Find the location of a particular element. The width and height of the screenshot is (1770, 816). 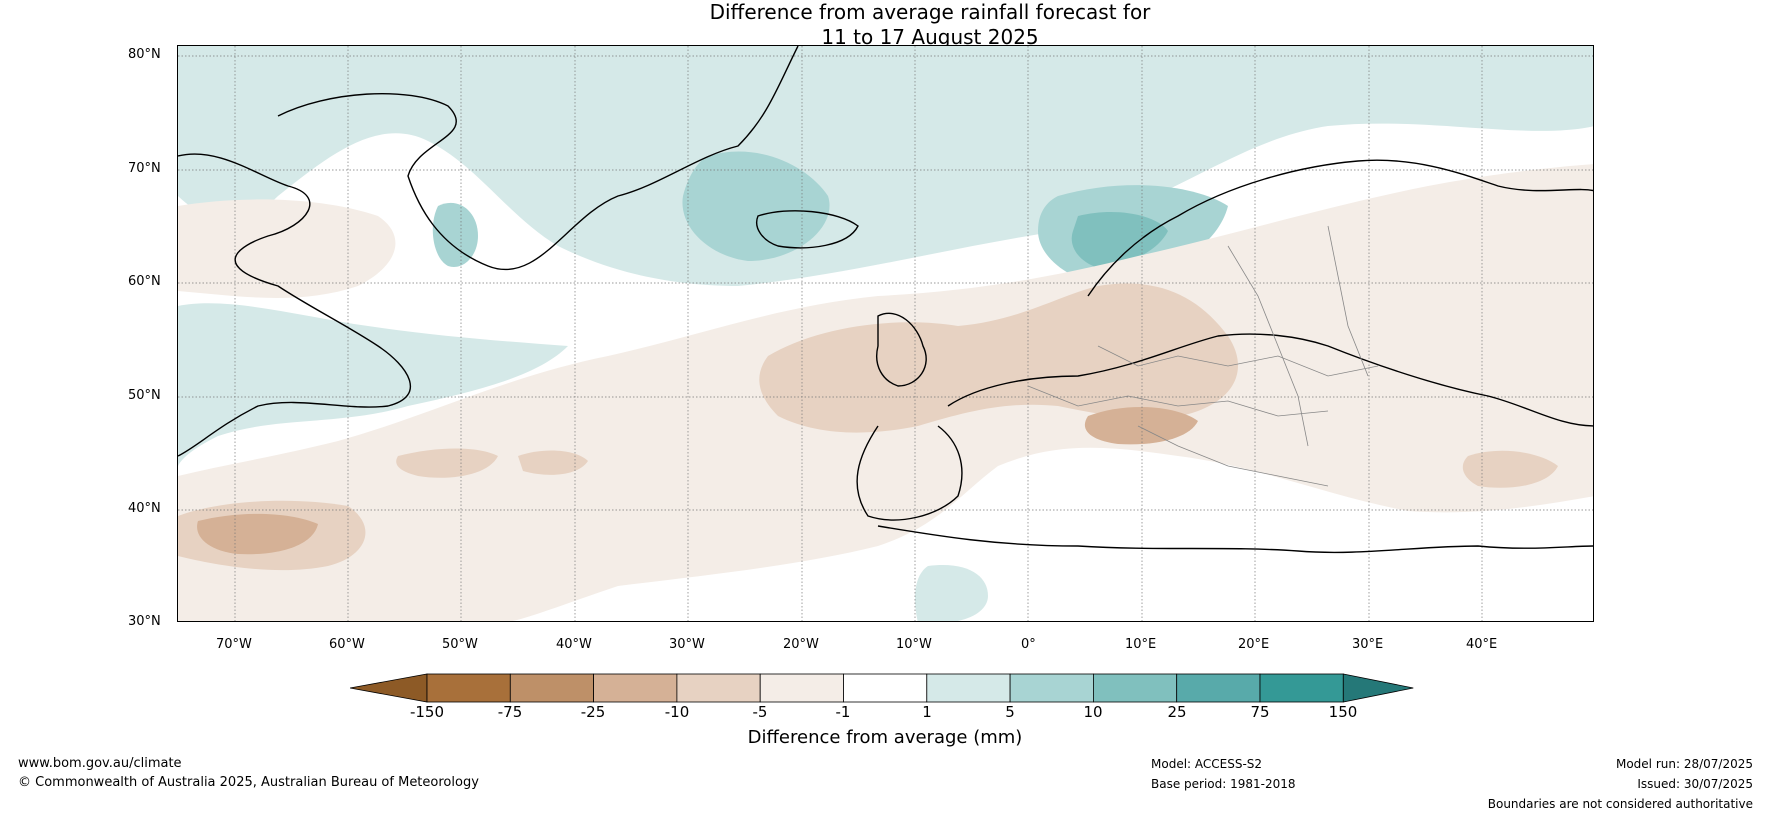

europe-coast is located at coordinates (1270, 380).